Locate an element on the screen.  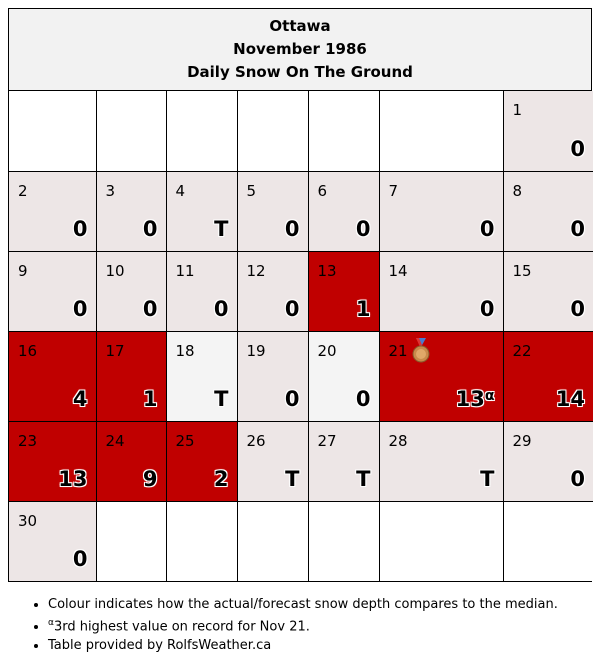
day-number: 29 is located at coordinates (522, 440).